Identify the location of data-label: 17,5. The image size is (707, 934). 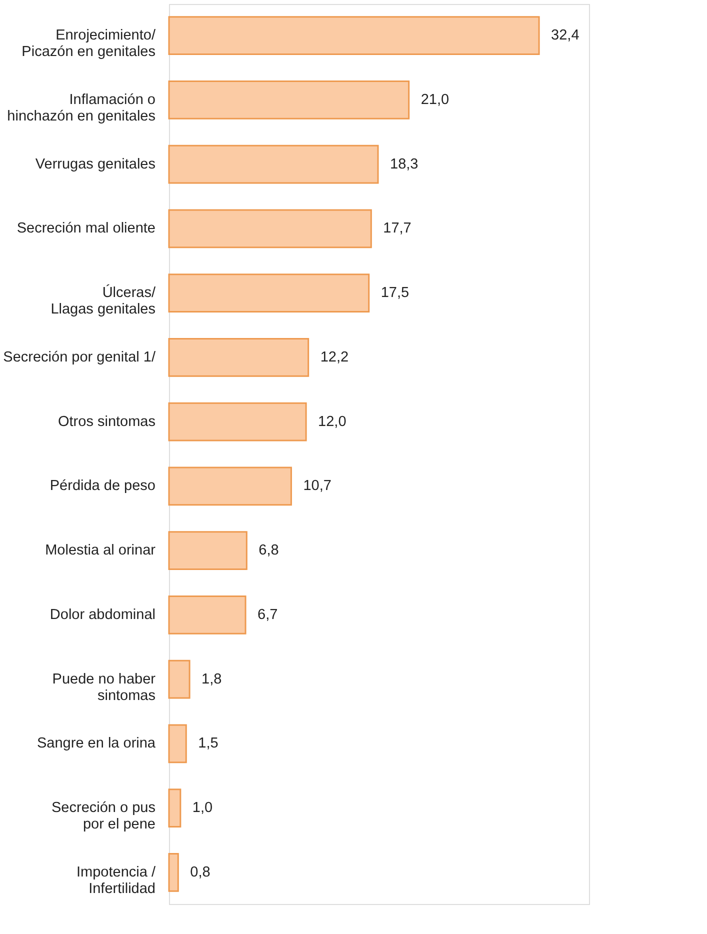
(395, 293).